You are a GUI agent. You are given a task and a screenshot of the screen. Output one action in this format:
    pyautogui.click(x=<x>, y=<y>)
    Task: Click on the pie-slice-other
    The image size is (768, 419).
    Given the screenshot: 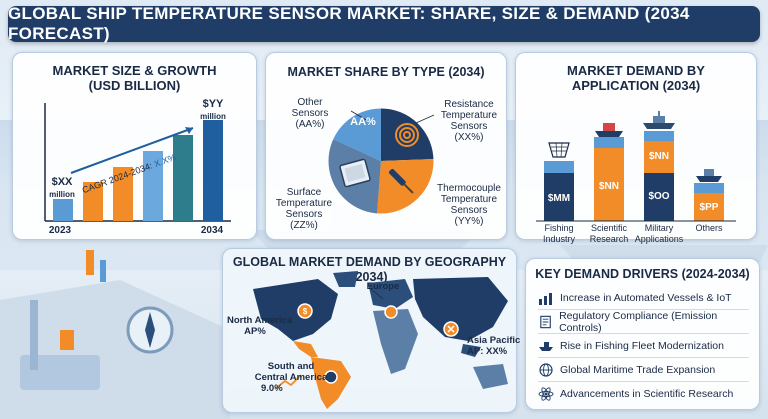 What is the action you would take?
    pyautogui.click(x=357, y=134)
    